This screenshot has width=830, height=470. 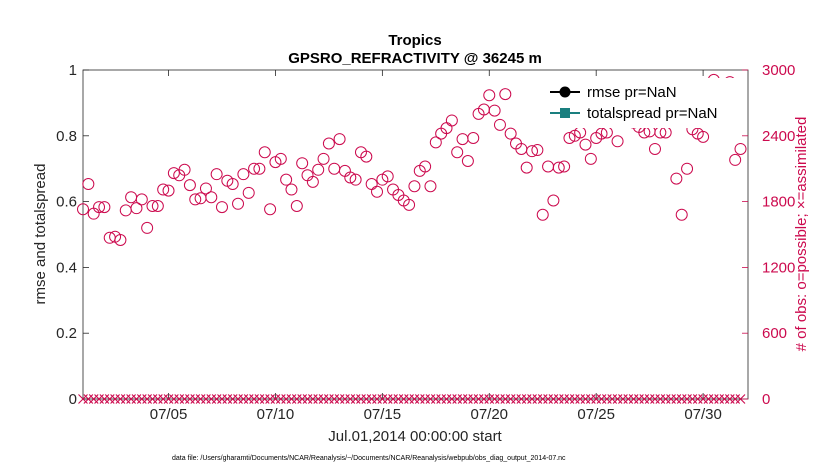 What do you see at coordinates (66, 333) in the screenshot?
I see `y-tick-label: 0.2` at bounding box center [66, 333].